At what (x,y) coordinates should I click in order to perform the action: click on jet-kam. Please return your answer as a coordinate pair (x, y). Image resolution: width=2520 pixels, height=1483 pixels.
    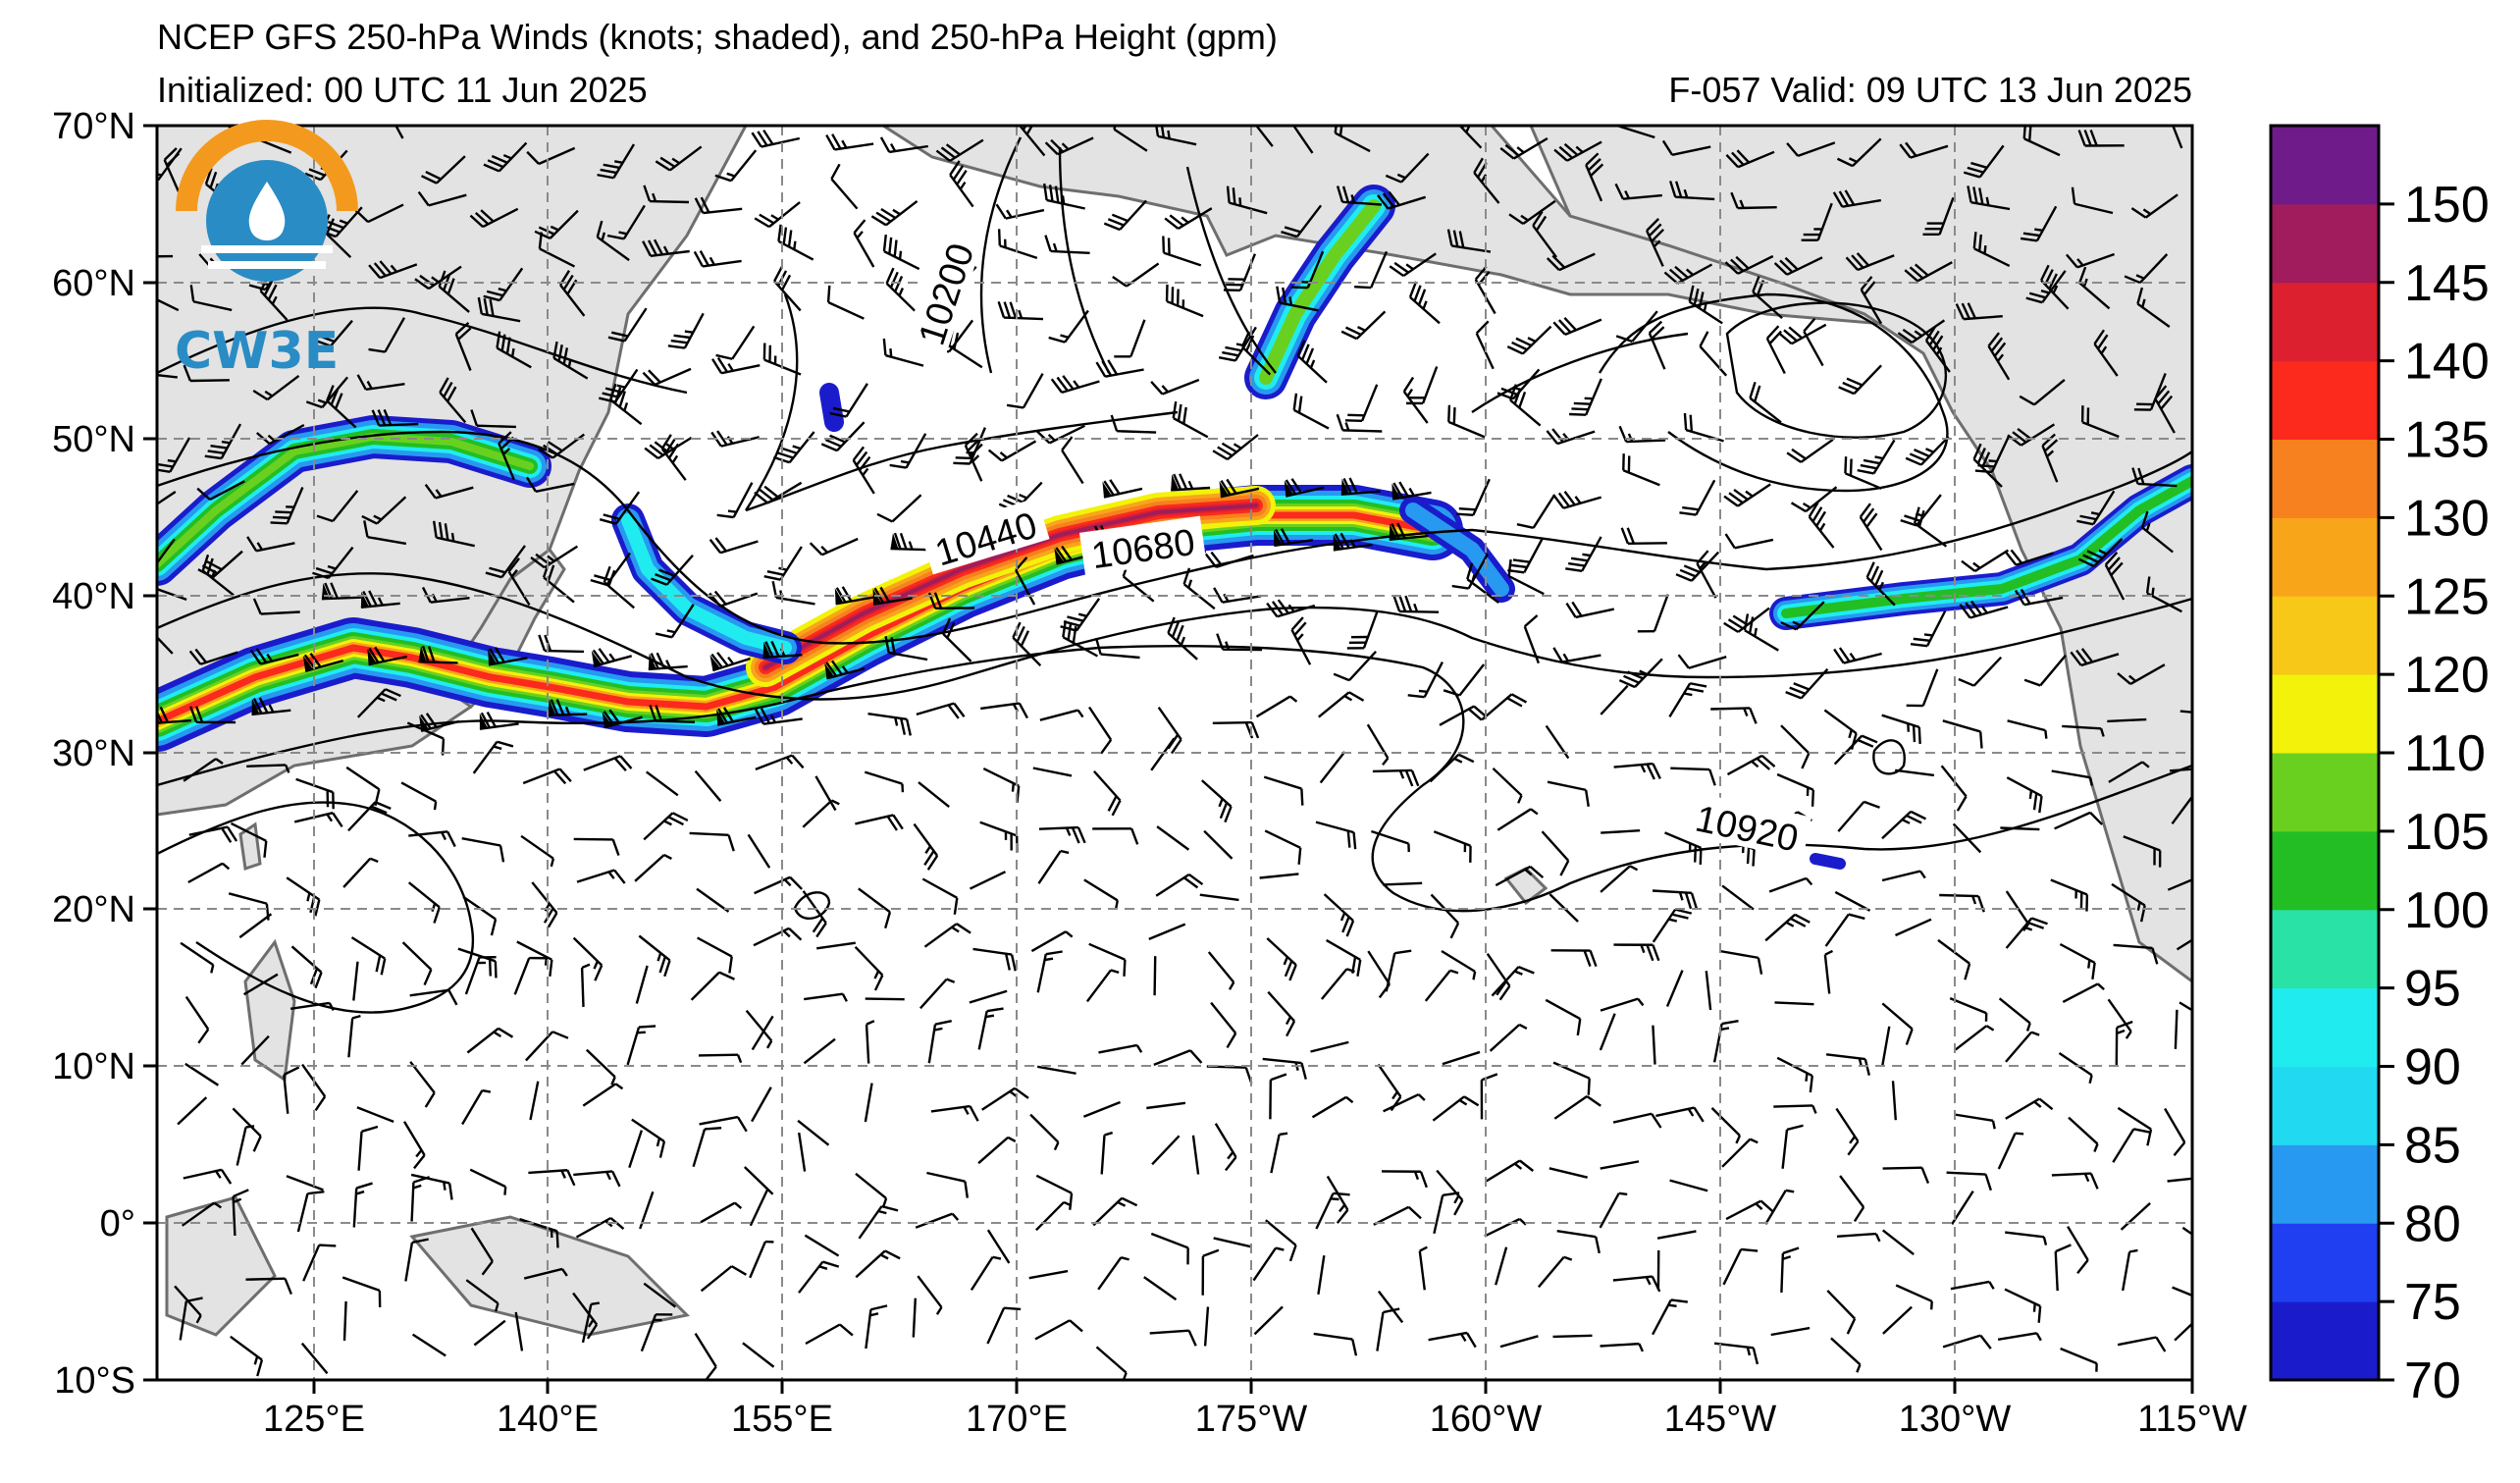
    Looking at the image, I should click on (831, 408).